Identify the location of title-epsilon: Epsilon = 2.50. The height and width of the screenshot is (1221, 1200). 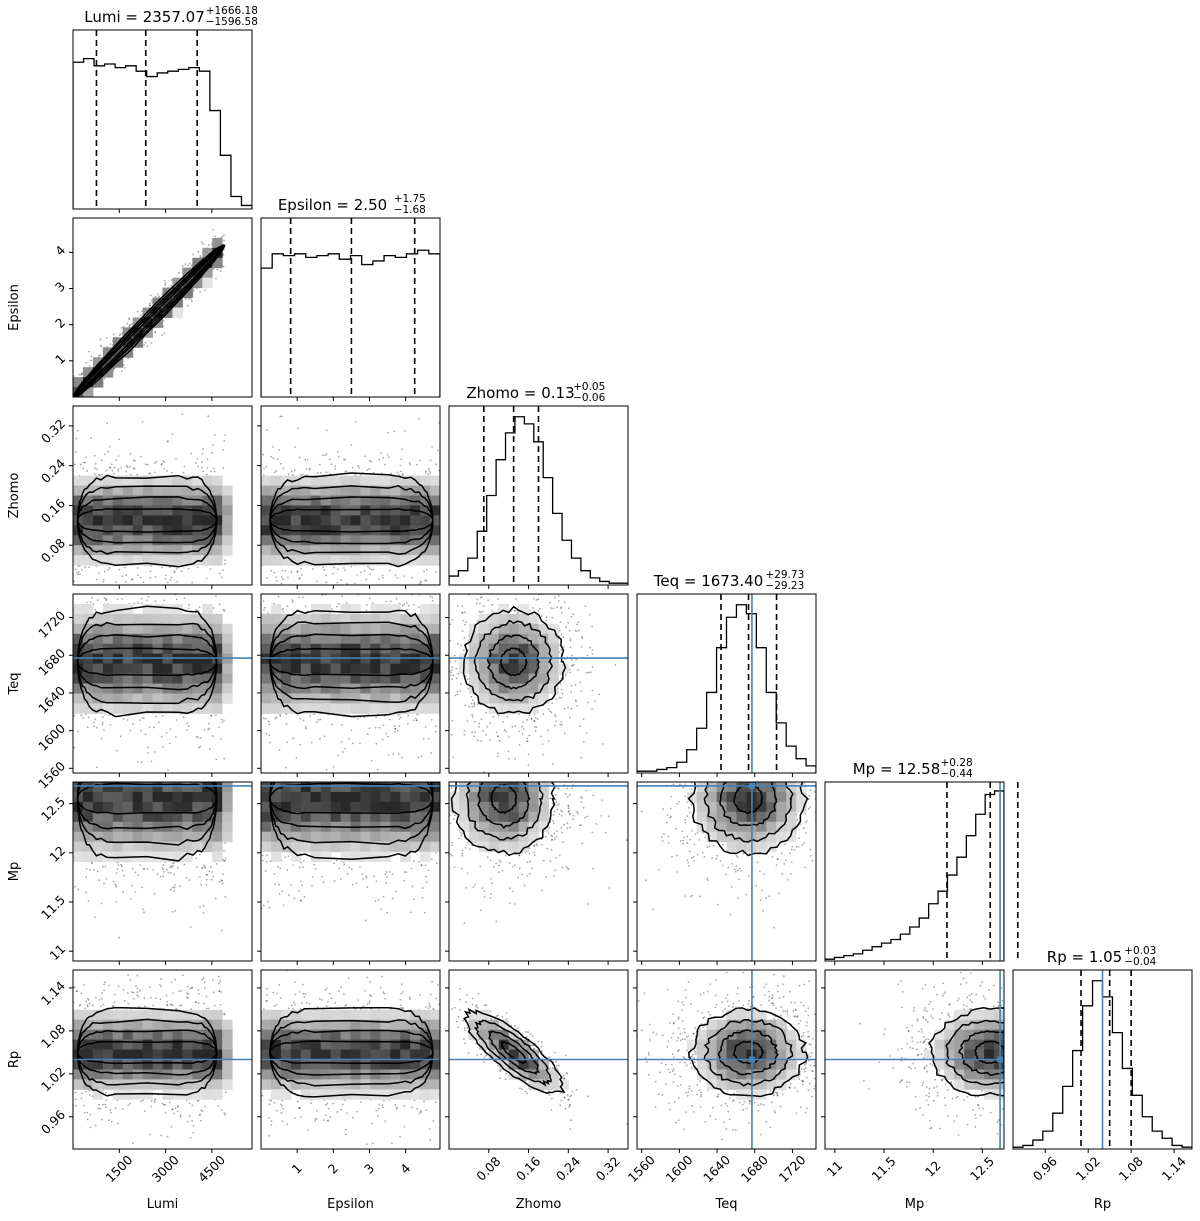
(332, 205).